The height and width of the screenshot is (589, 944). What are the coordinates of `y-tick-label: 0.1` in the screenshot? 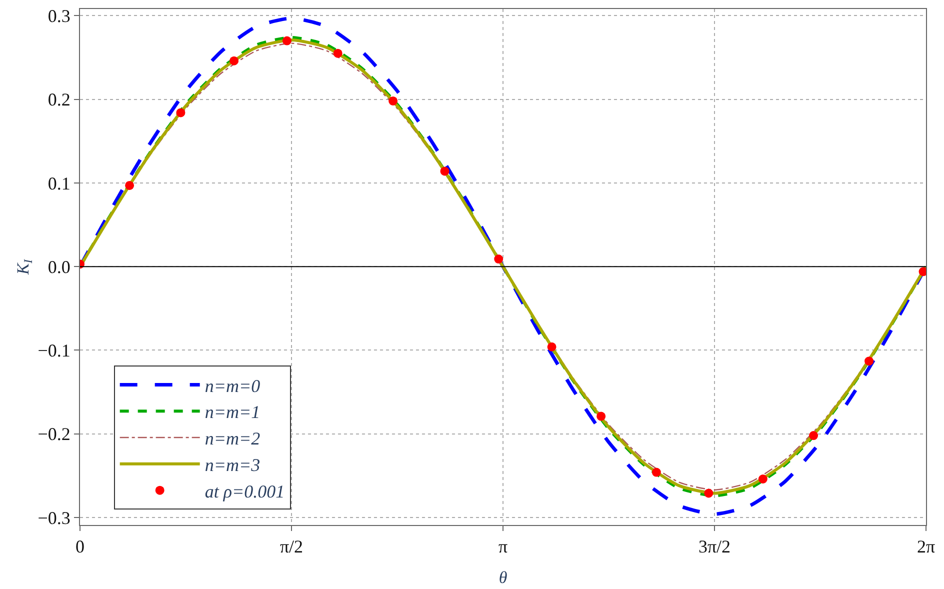 It's located at (59, 183).